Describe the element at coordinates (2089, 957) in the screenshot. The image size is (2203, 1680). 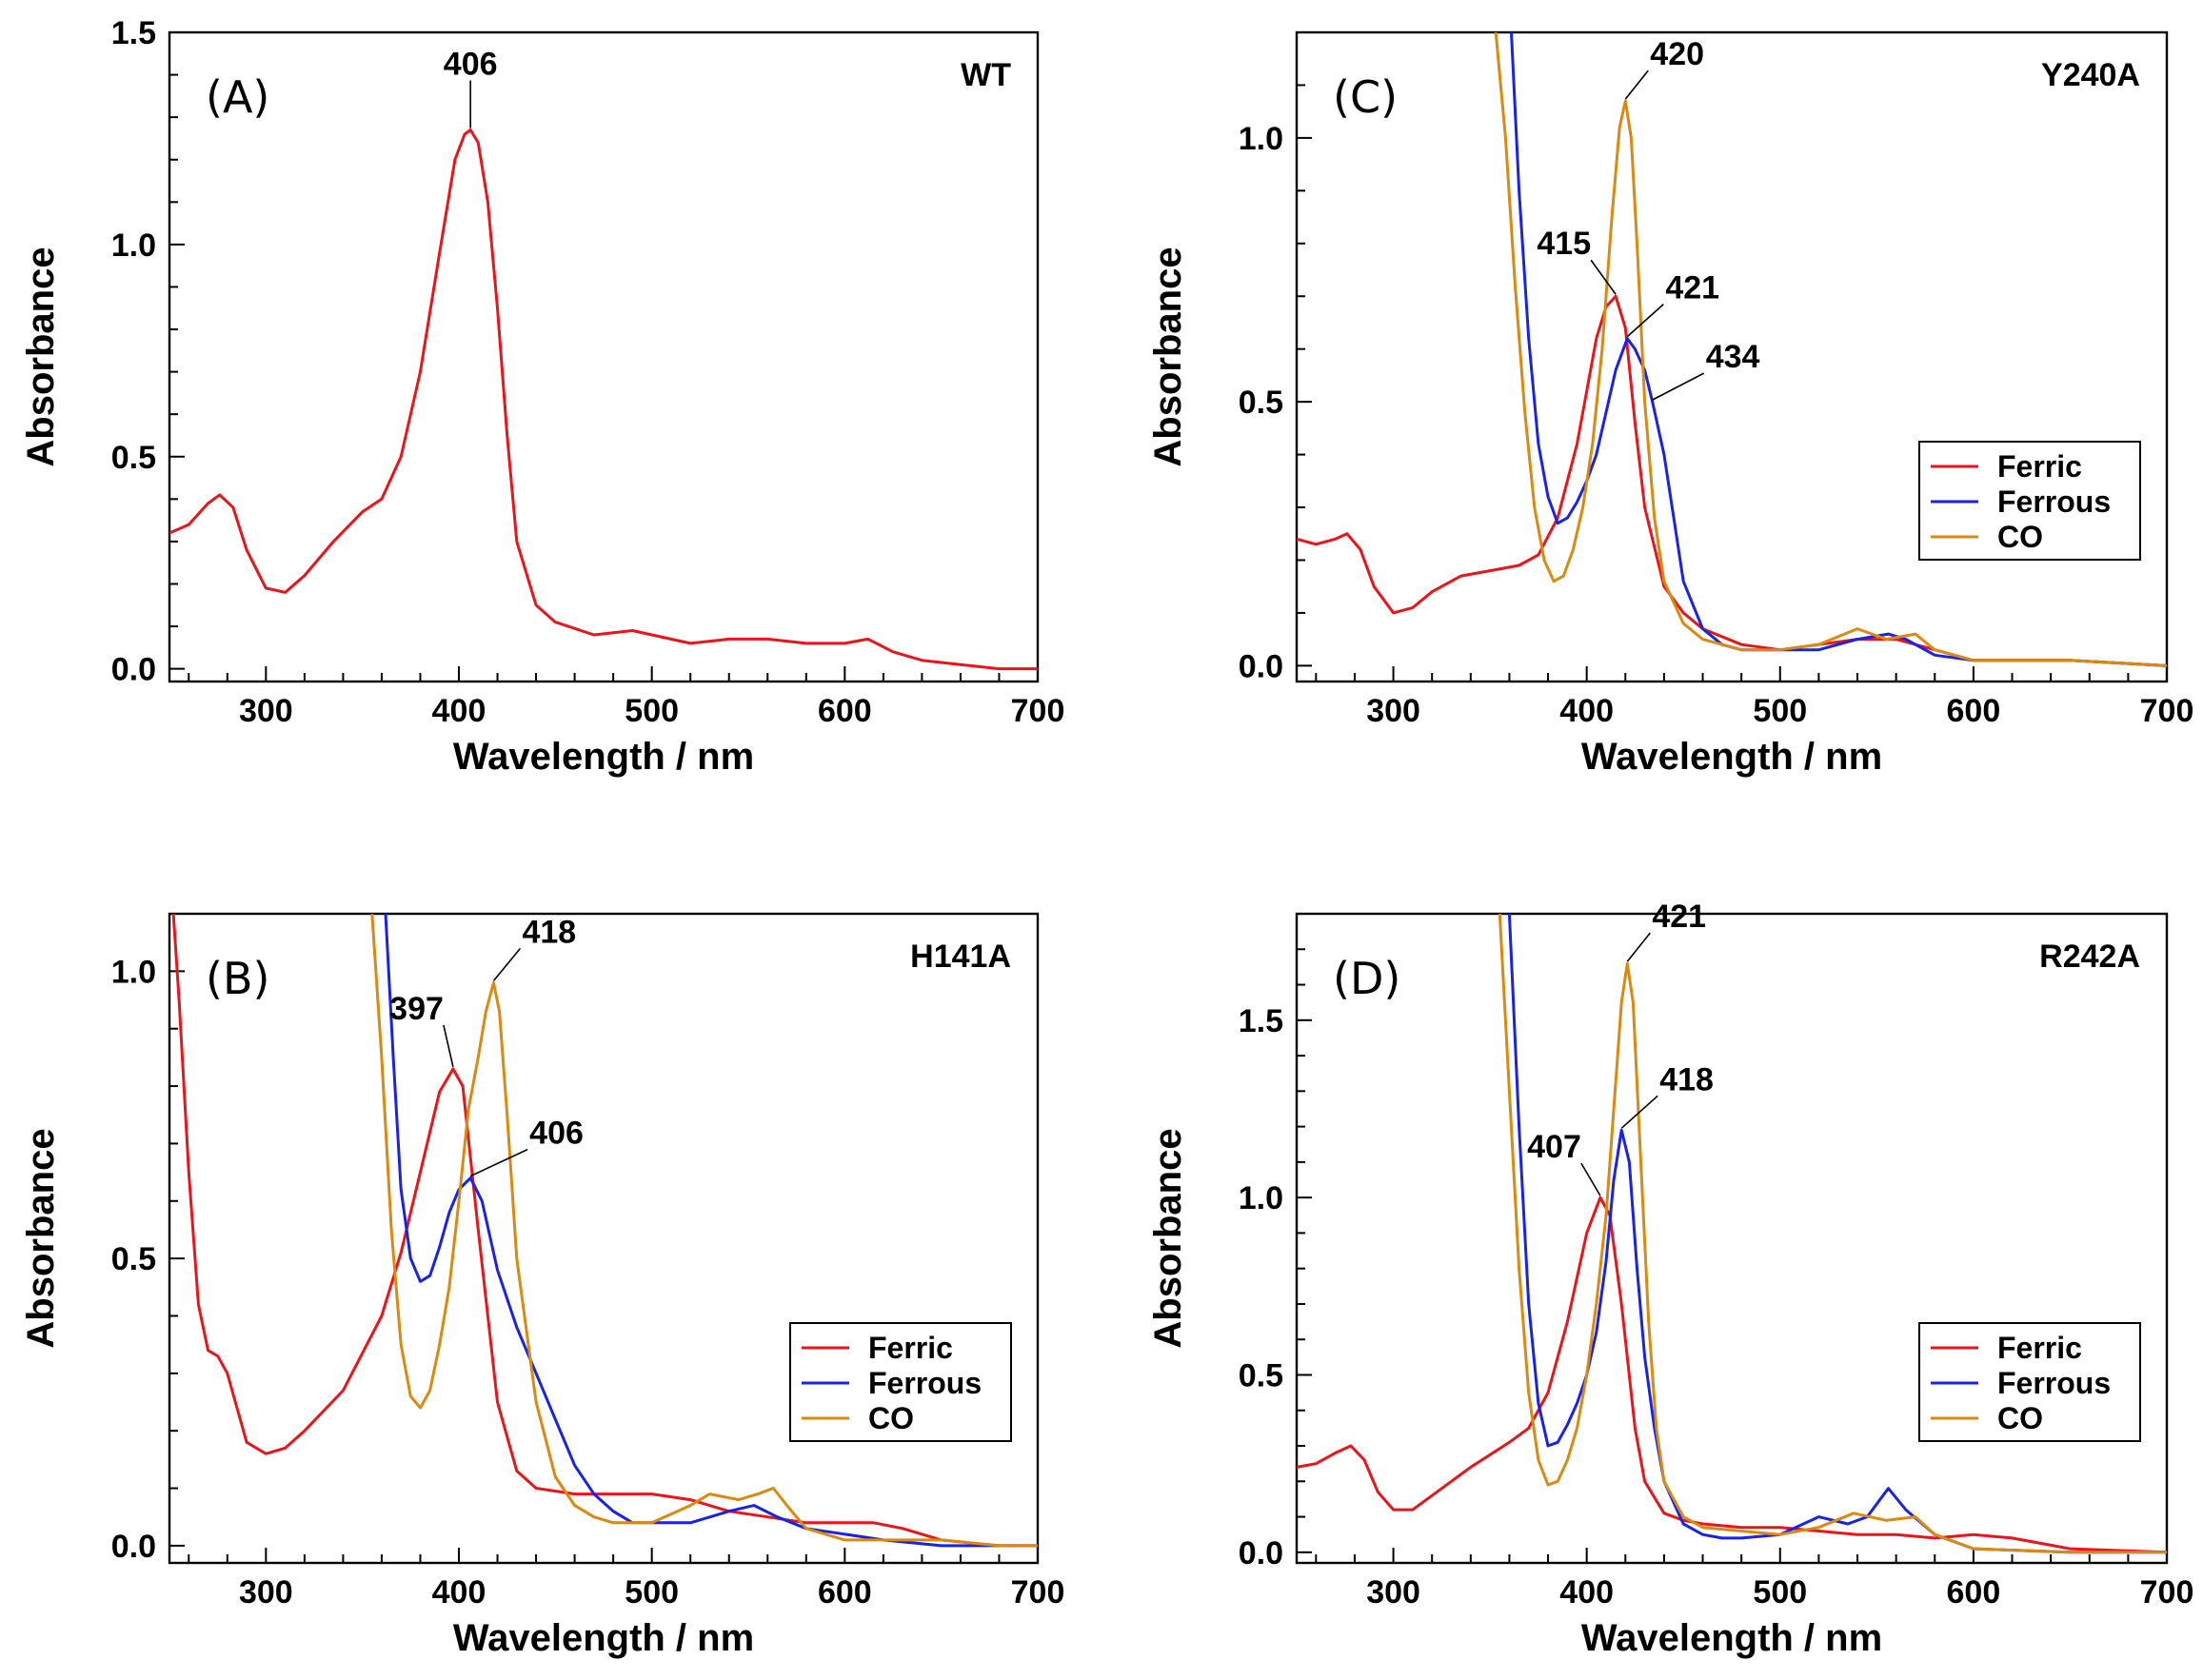
I see `variant-label: R242A` at that location.